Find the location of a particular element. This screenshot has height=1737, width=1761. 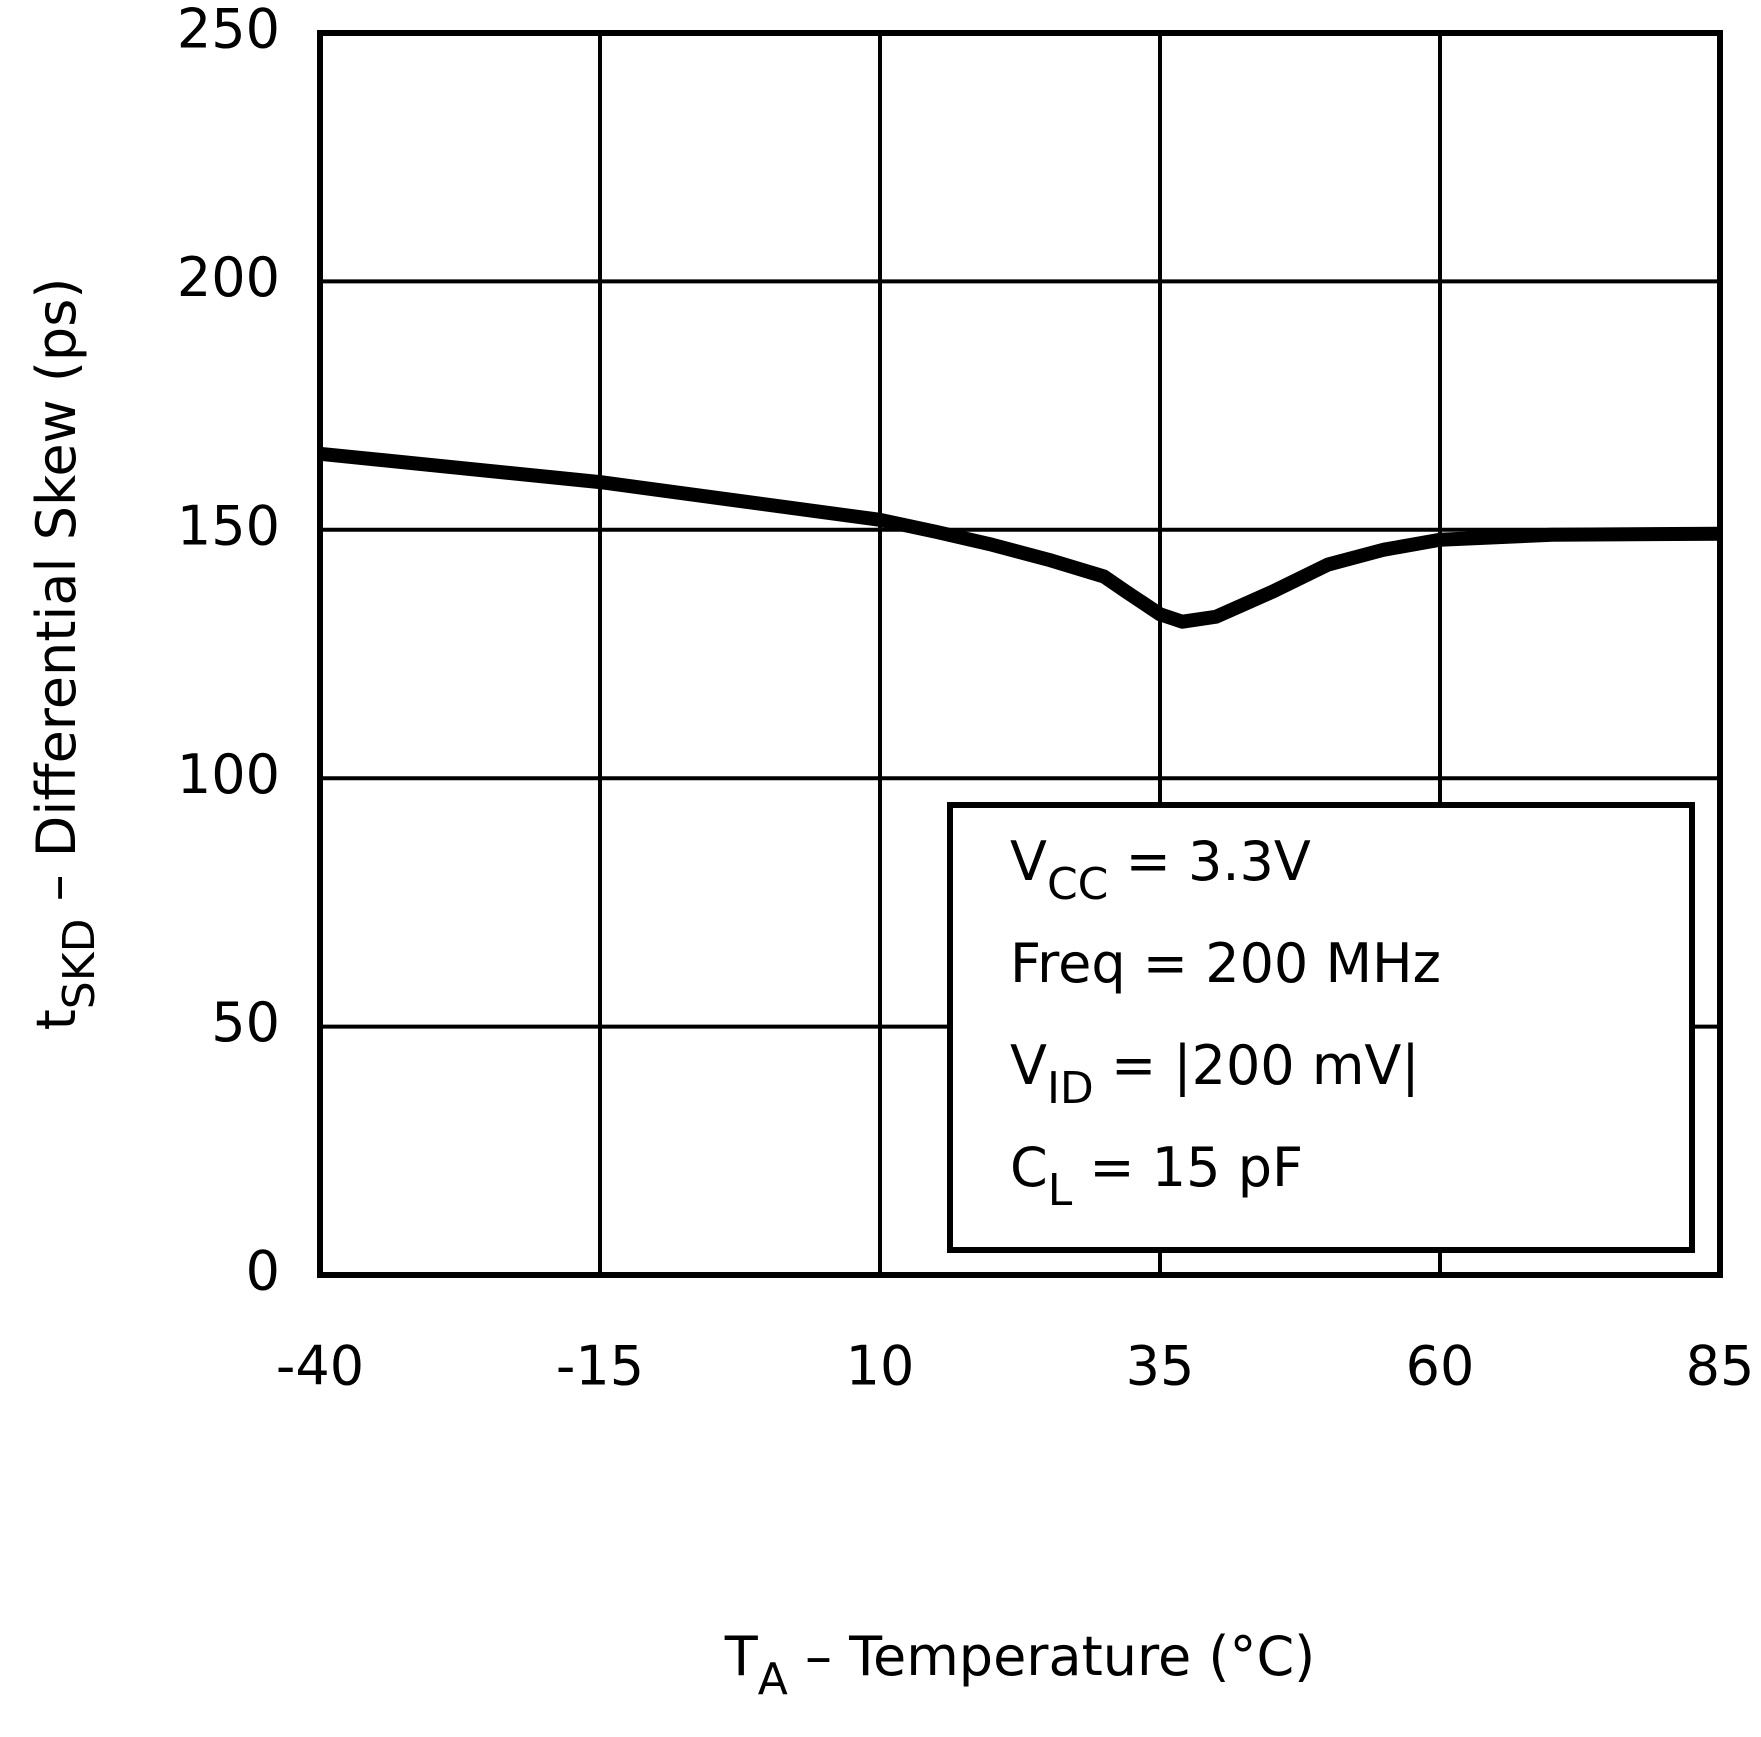

annotation-line: VID = |200 mV| is located at coordinates (1215, 1074).